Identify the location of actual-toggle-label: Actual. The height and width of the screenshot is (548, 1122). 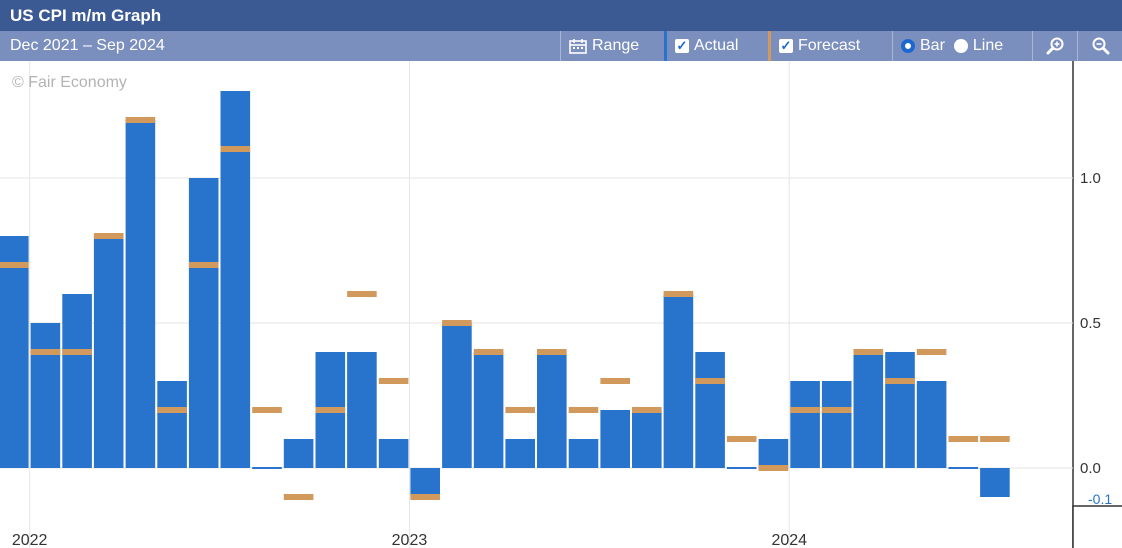
(716, 45).